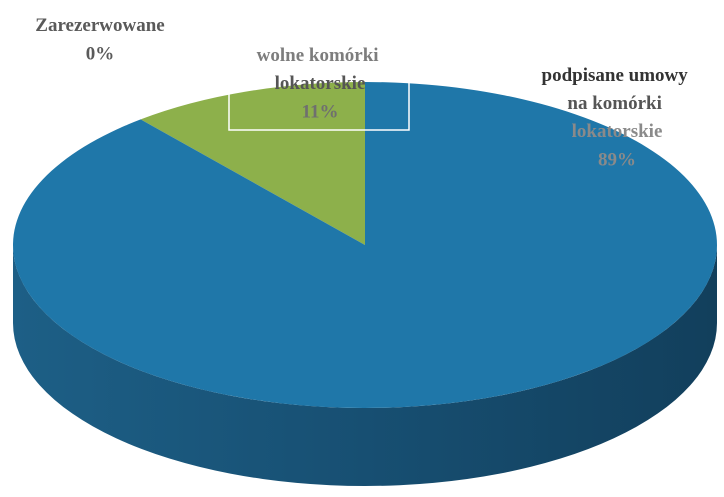 The width and height of the screenshot is (724, 497). I want to click on slice-label: Zarezerwowane, so click(99, 25).